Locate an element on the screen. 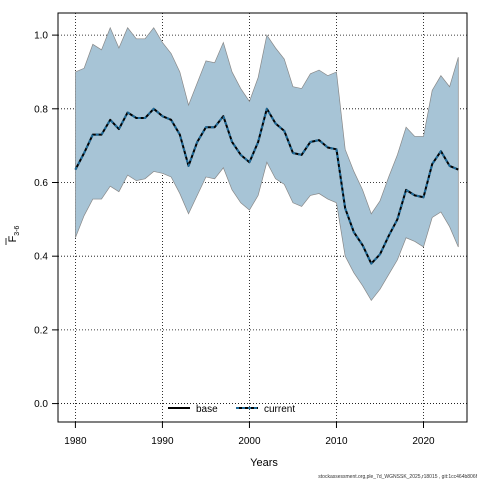 The height and width of the screenshot is (480, 480). y-tick-label: 1.0 is located at coordinates (41, 36).